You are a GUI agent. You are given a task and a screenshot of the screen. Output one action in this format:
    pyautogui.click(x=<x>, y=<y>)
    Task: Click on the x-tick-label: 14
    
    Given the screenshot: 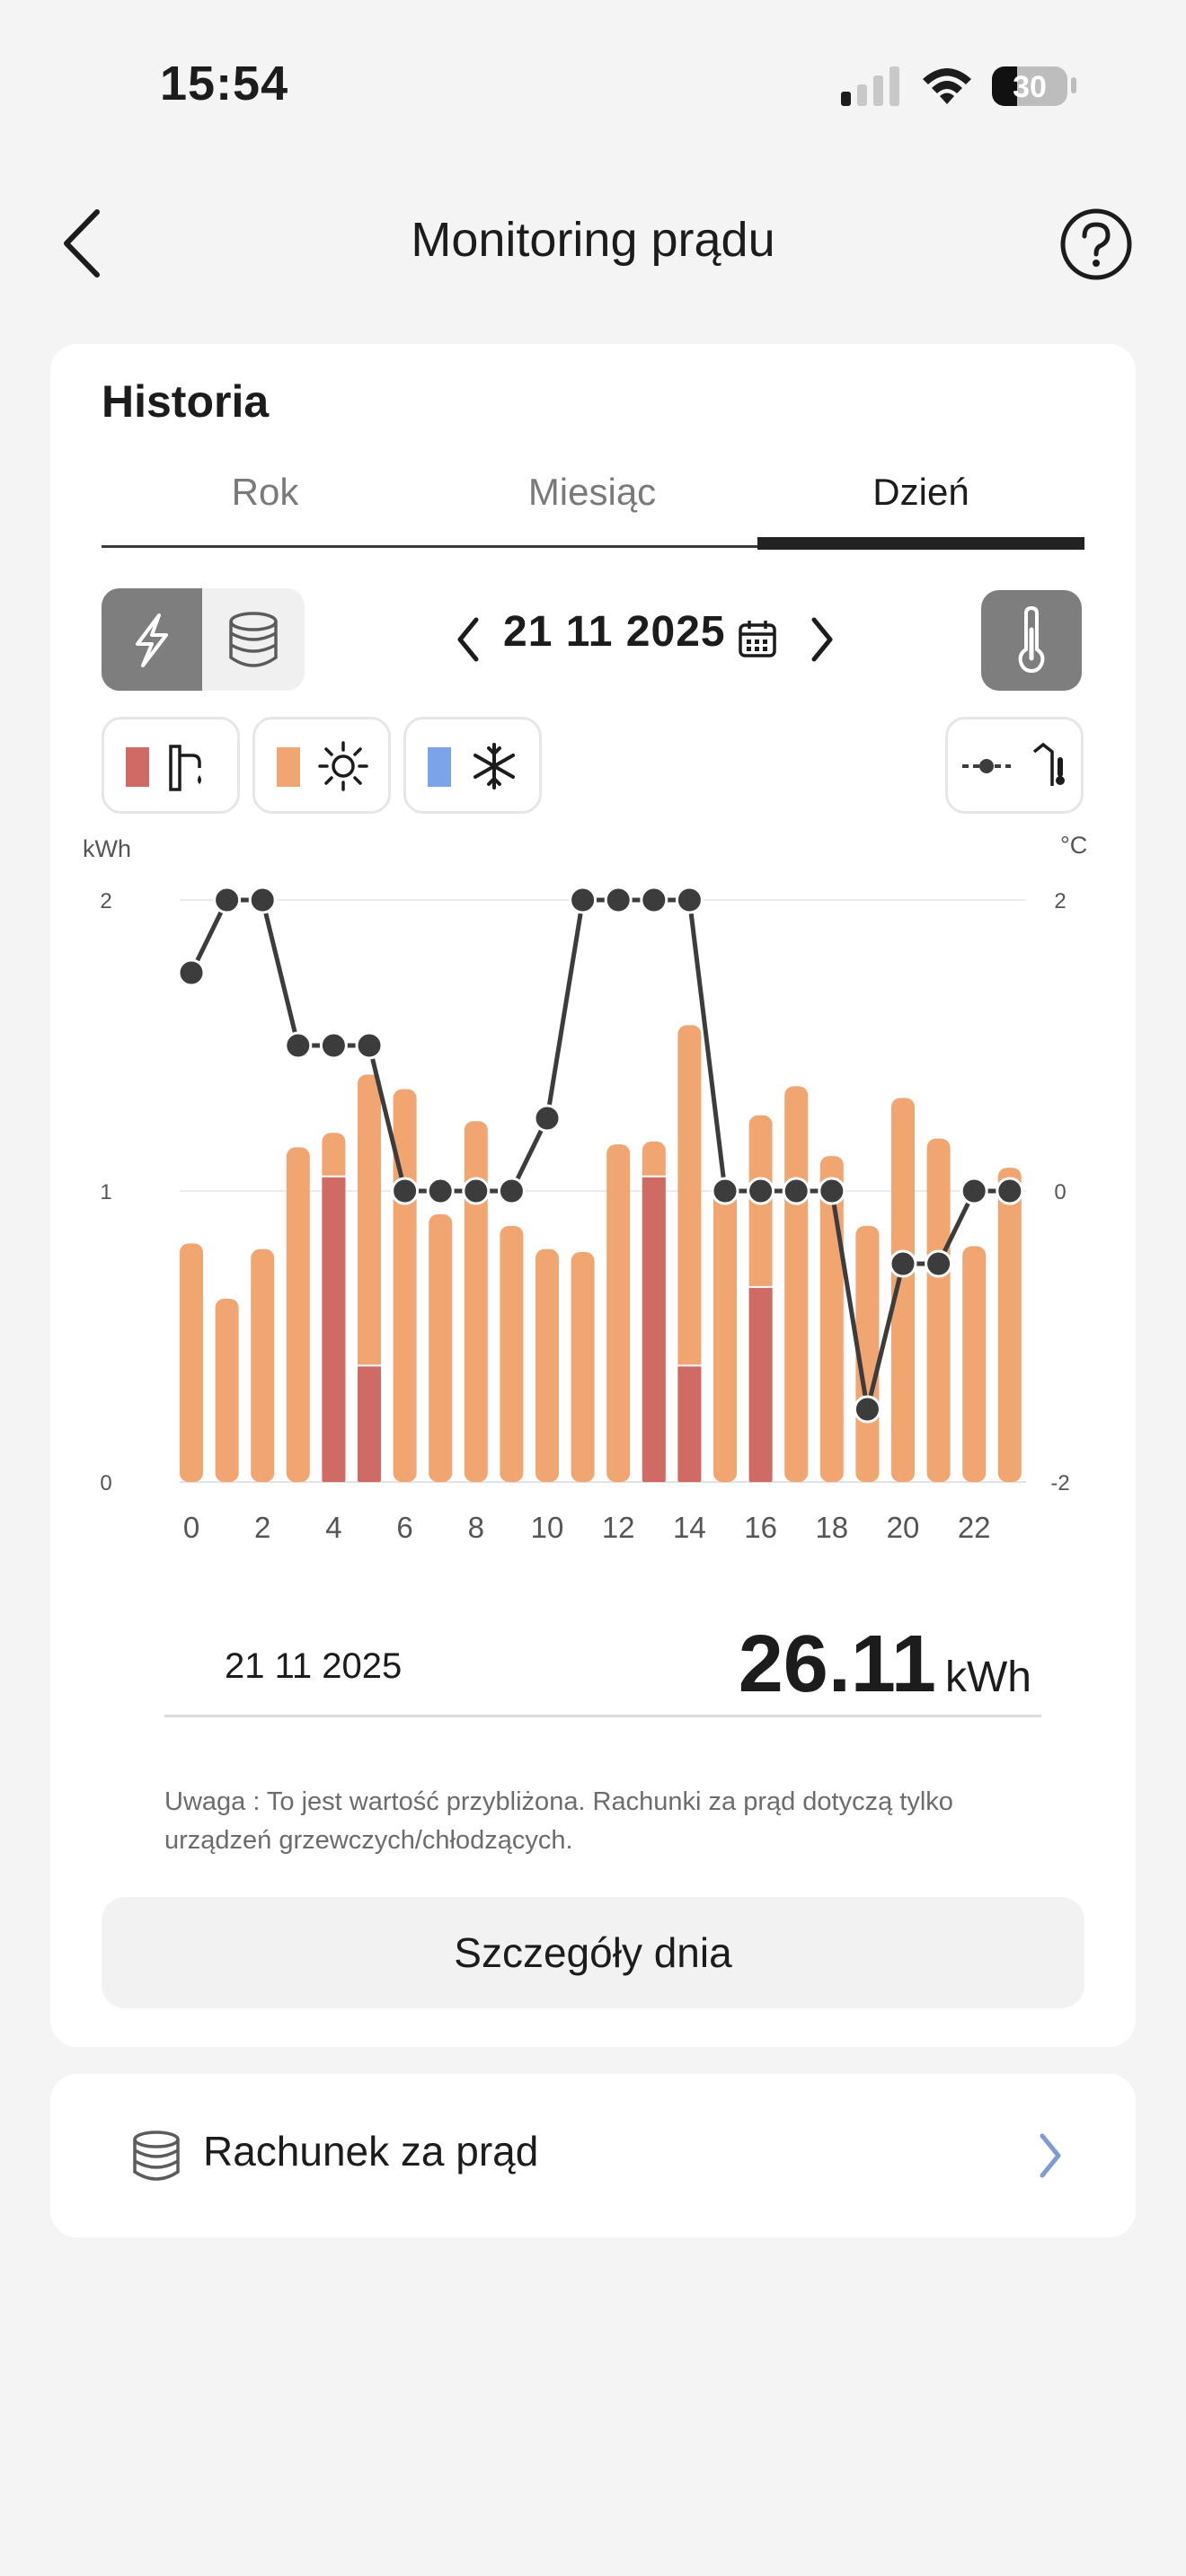 What is the action you would take?
    pyautogui.click(x=689, y=1527)
    